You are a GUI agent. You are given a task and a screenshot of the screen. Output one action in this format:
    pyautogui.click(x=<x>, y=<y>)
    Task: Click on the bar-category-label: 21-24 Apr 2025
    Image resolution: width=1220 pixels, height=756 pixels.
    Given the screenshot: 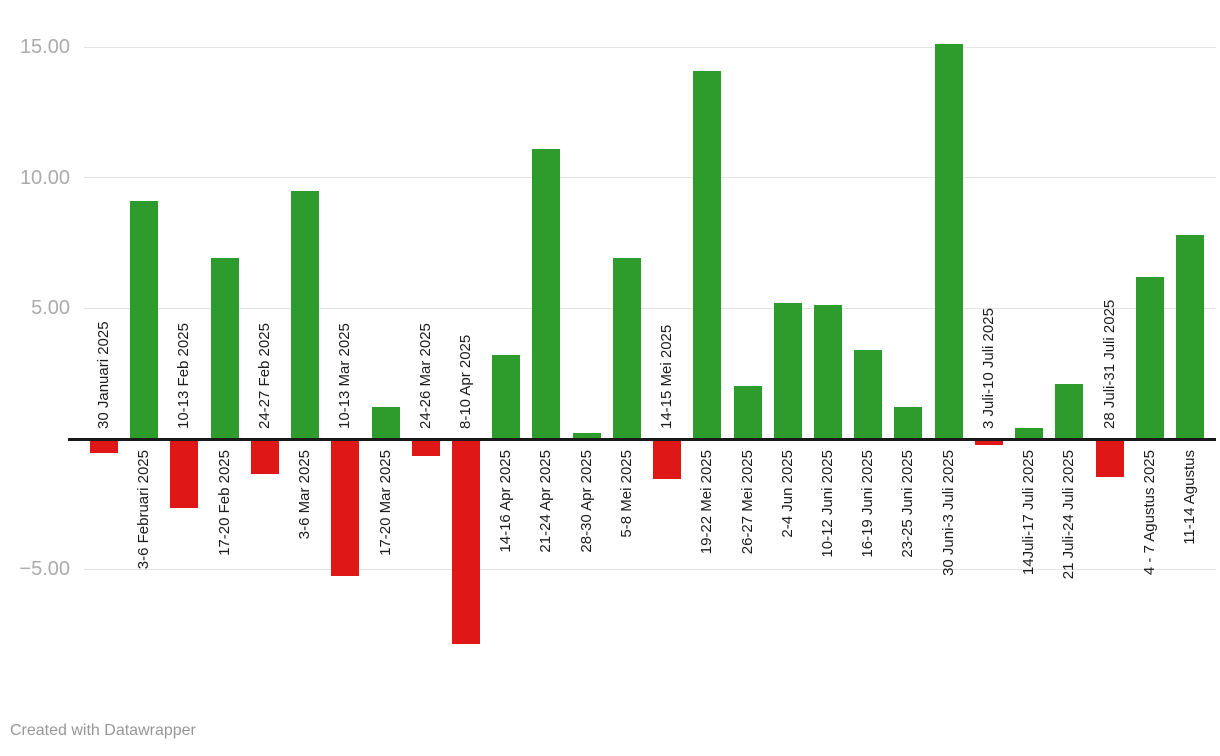 What is the action you would take?
    pyautogui.click(x=546, y=501)
    